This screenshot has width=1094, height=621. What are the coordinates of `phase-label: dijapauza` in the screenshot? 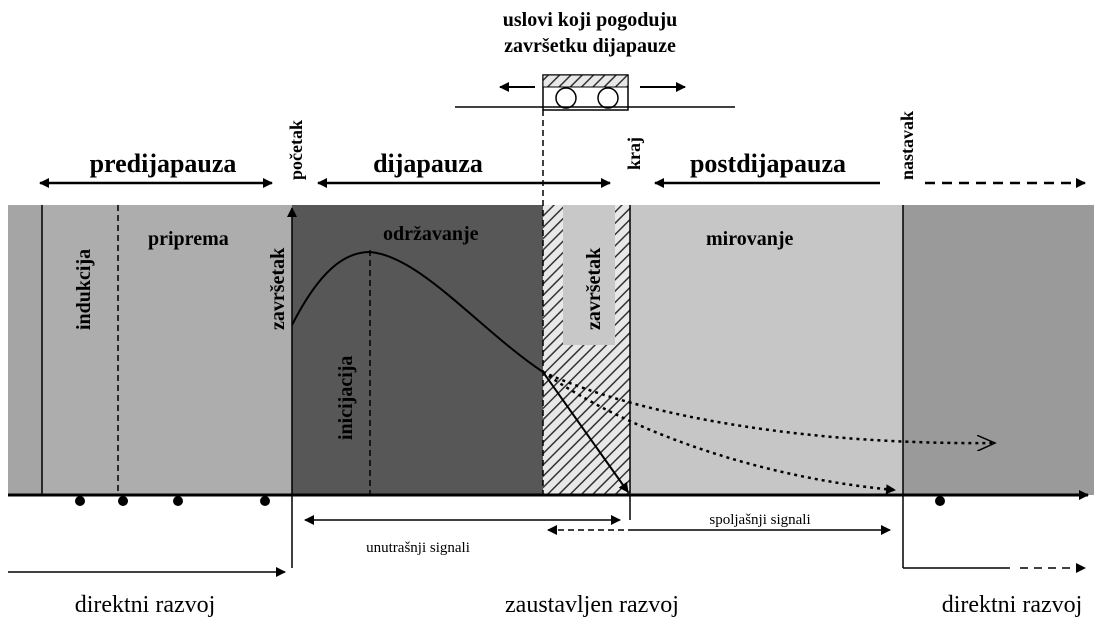 It's located at (428, 163).